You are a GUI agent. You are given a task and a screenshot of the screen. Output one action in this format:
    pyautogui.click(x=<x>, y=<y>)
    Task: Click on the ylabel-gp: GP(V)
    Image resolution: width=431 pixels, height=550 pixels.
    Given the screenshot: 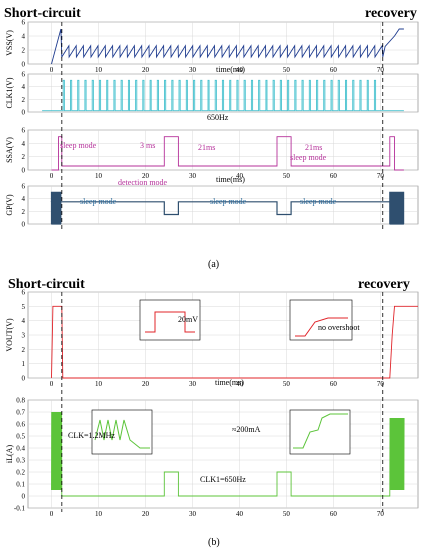 What is the action you would take?
    pyautogui.click(x=9, y=205)
    